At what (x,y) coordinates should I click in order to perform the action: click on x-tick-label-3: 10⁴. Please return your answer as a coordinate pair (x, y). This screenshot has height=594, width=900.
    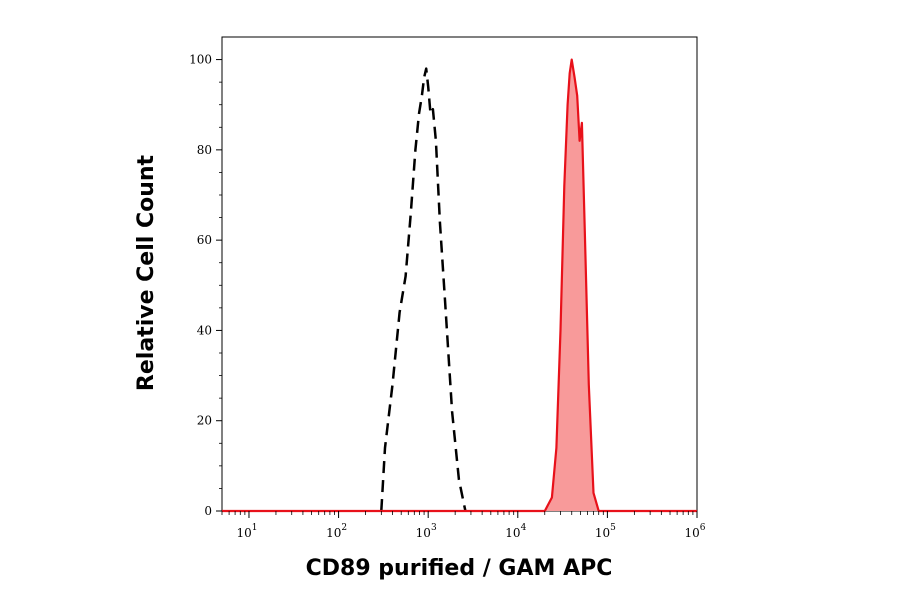
    Looking at the image, I should click on (515, 531).